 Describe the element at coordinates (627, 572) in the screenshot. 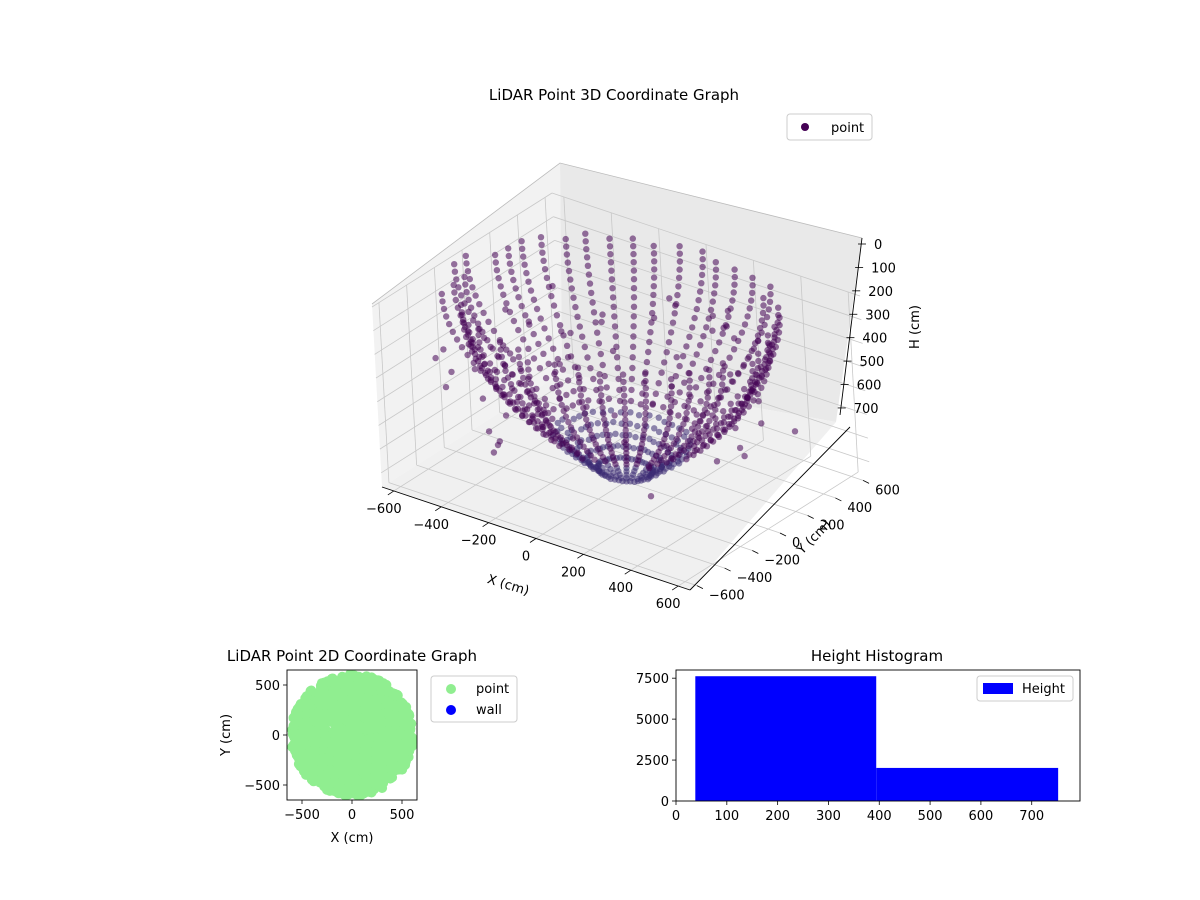

I see `x-tick-3d` at that location.